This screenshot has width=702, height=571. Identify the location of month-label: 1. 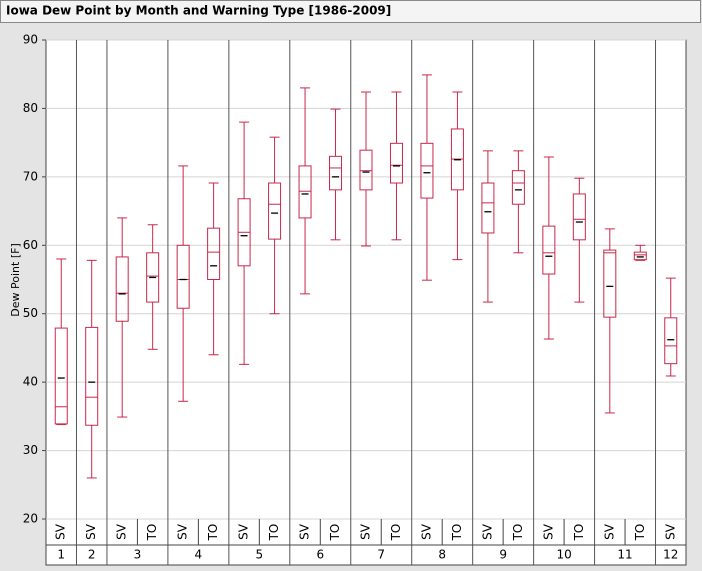
(61, 555).